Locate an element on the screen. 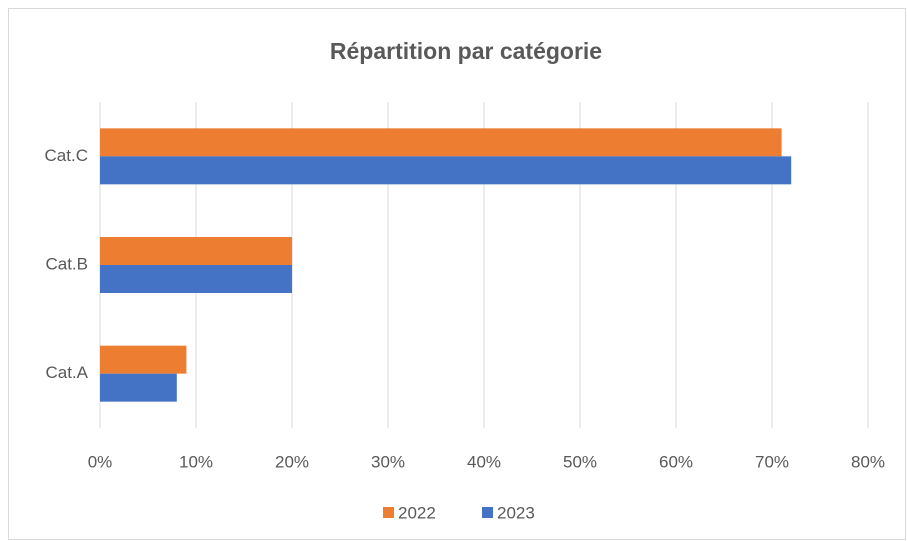  x-tick-label: 50% is located at coordinates (580, 461).